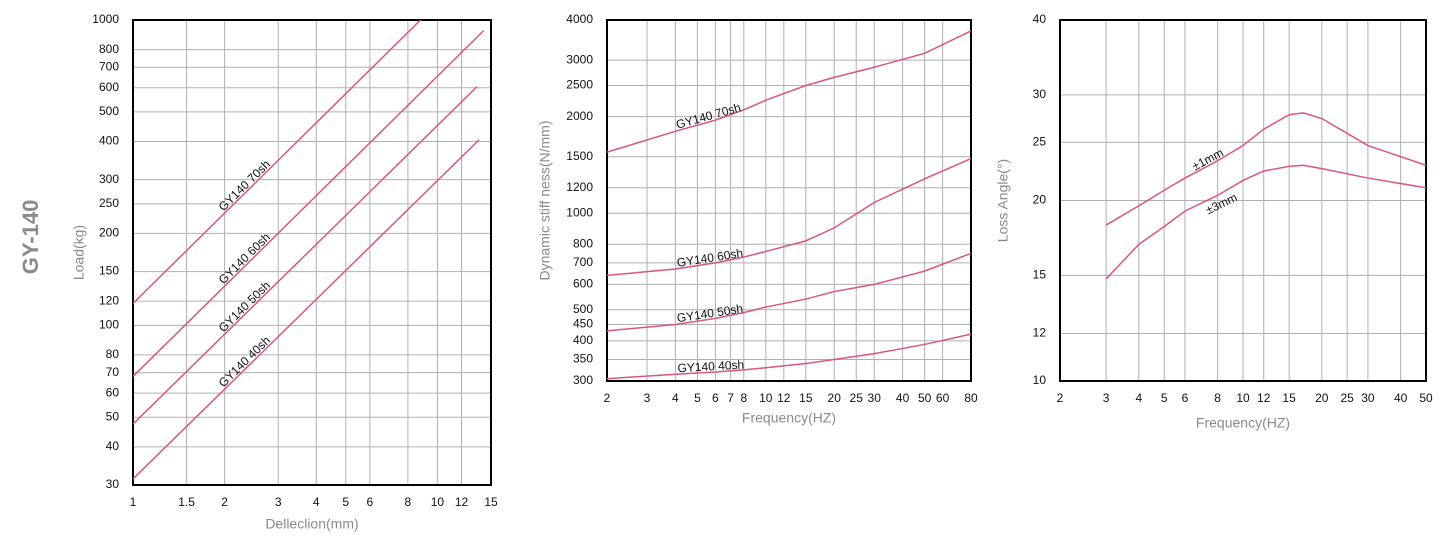 The image size is (1440, 542). What do you see at coordinates (710, 258) in the screenshot?
I see `series-label: GY140 60sh` at bounding box center [710, 258].